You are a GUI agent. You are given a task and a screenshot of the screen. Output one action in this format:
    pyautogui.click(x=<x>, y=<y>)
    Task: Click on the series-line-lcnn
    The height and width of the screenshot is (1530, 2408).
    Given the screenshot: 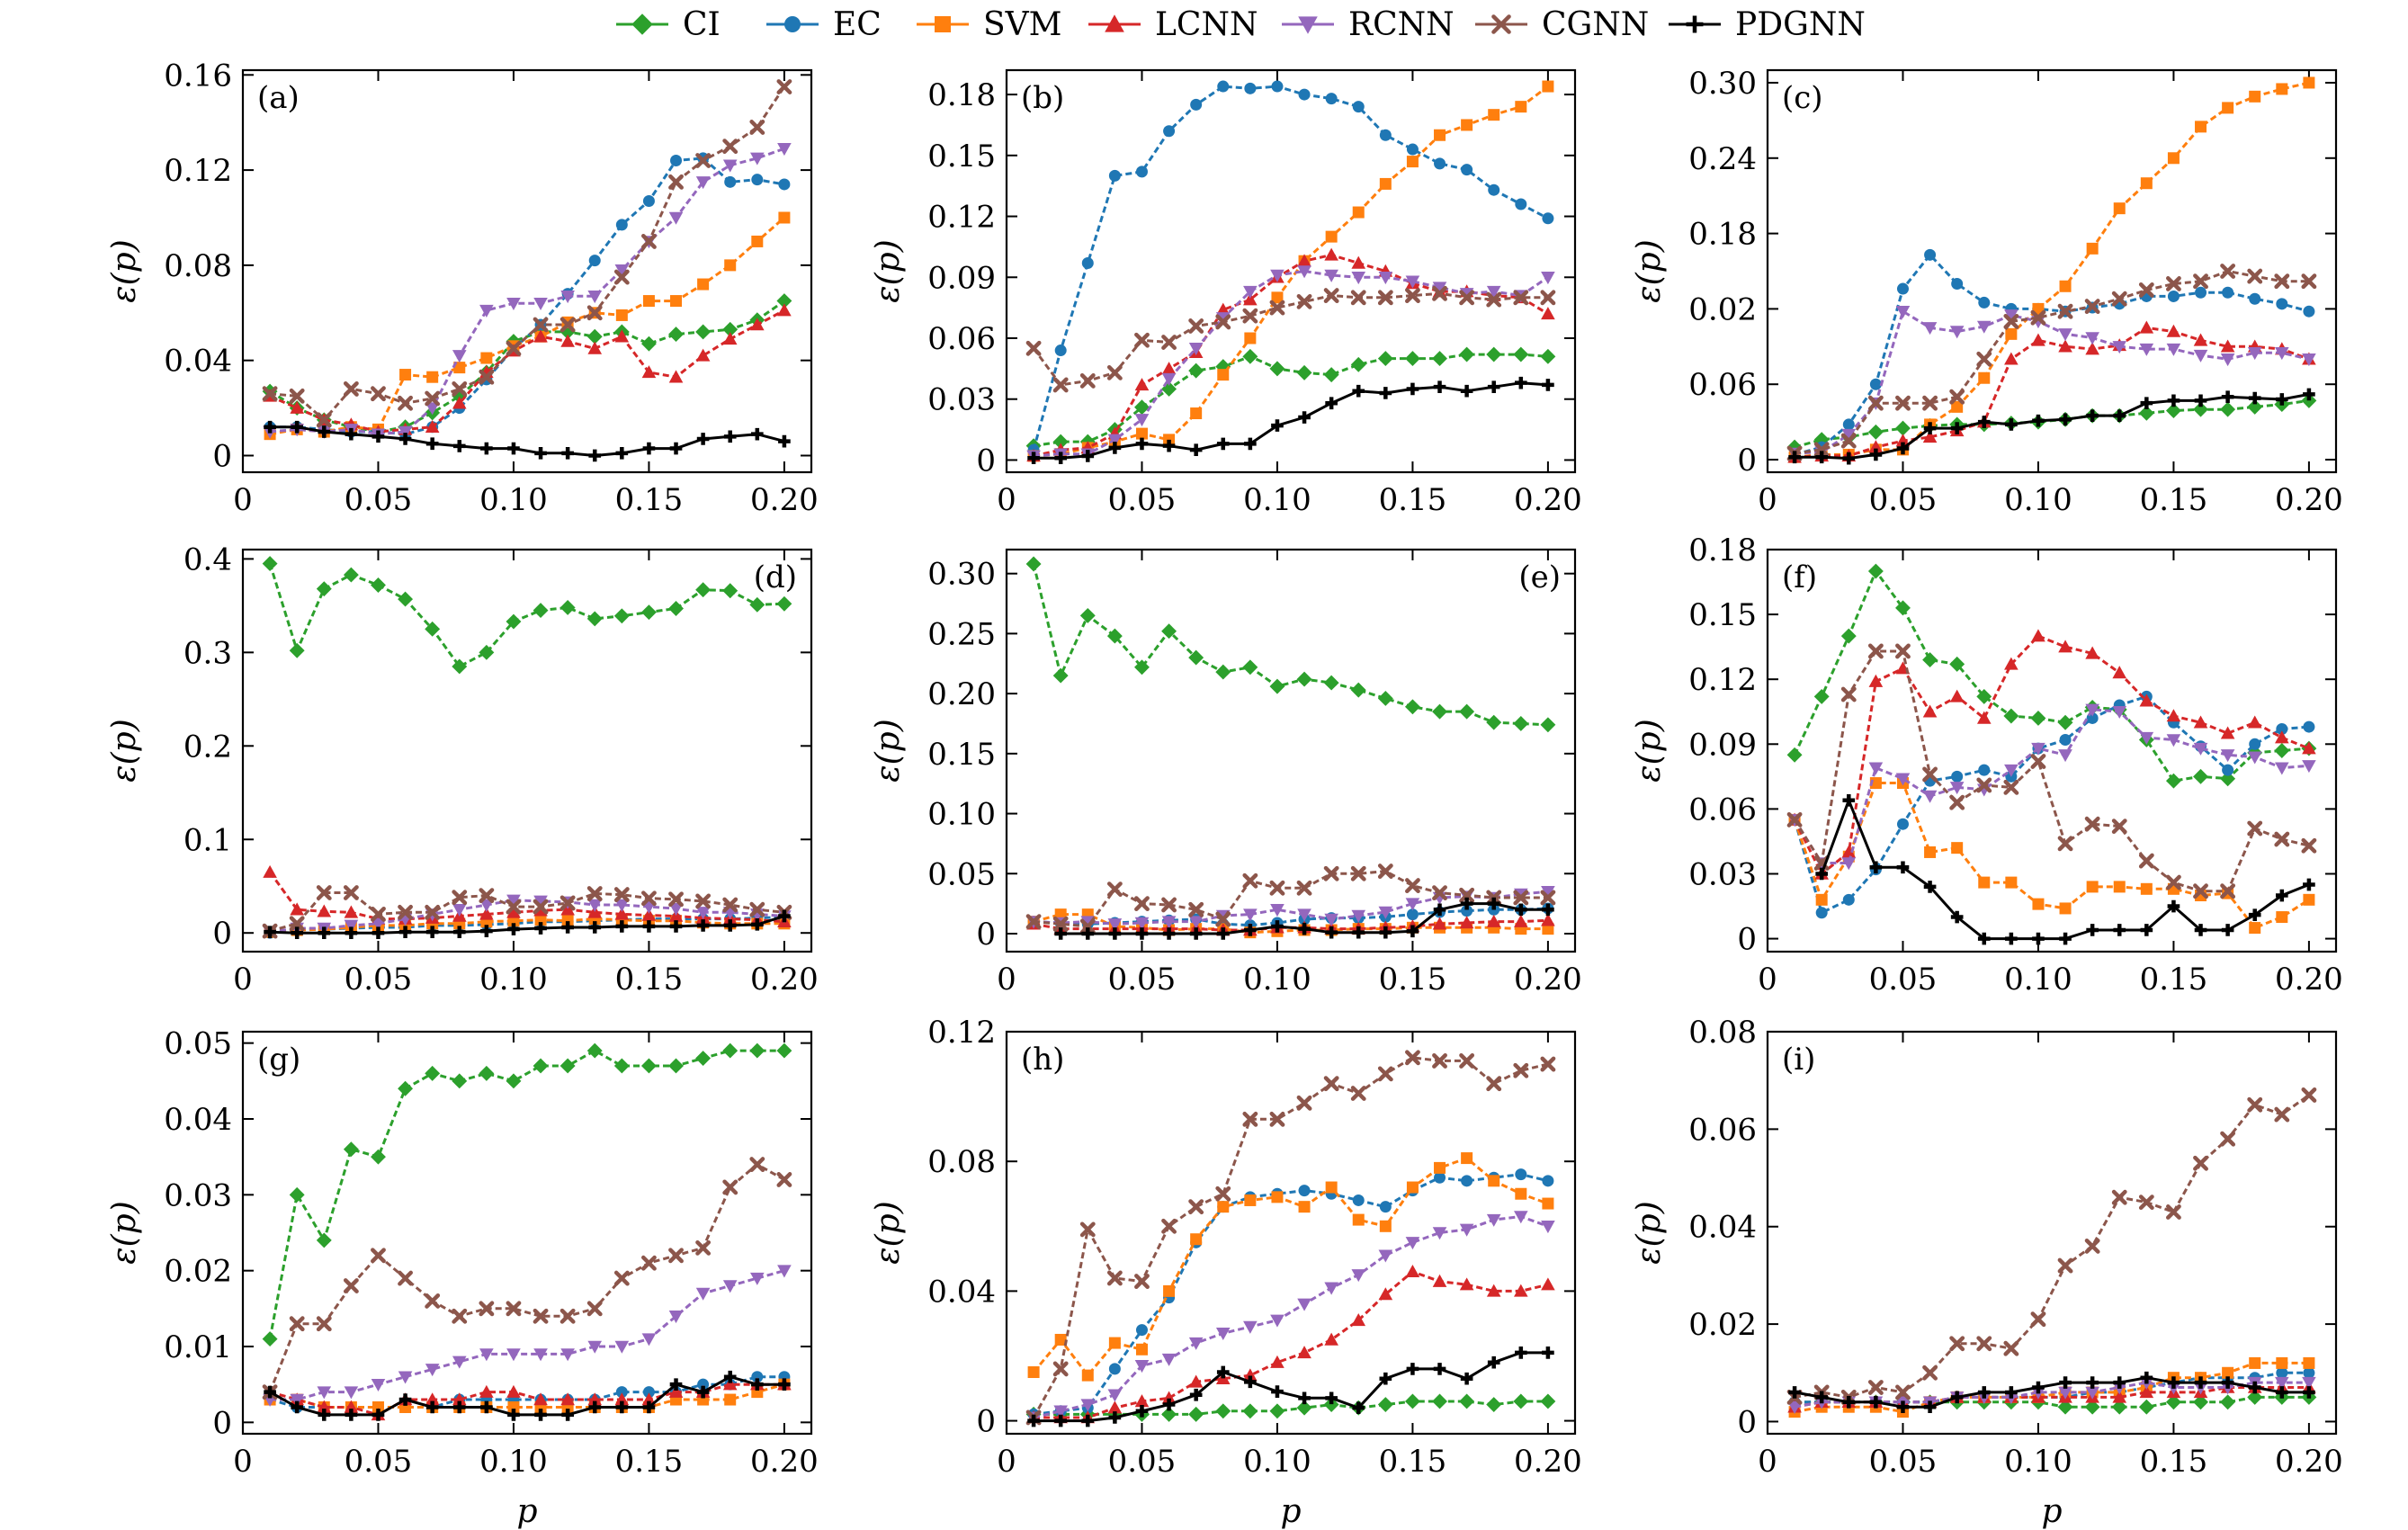 What is the action you would take?
    pyautogui.click(x=1291, y=1344)
    